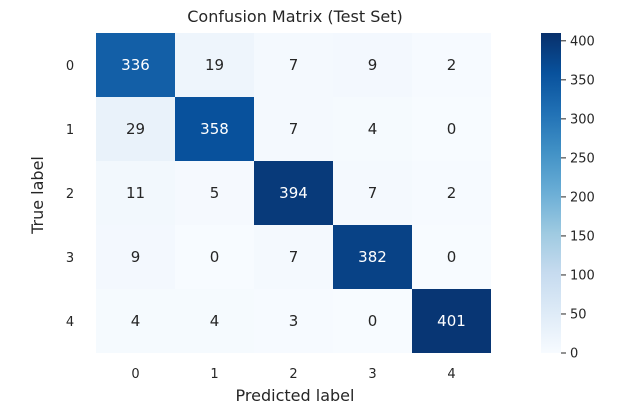 The width and height of the screenshot is (631, 420). What do you see at coordinates (578, 314) in the screenshot?
I see `colorbar-tick-label-1: 50` at bounding box center [578, 314].